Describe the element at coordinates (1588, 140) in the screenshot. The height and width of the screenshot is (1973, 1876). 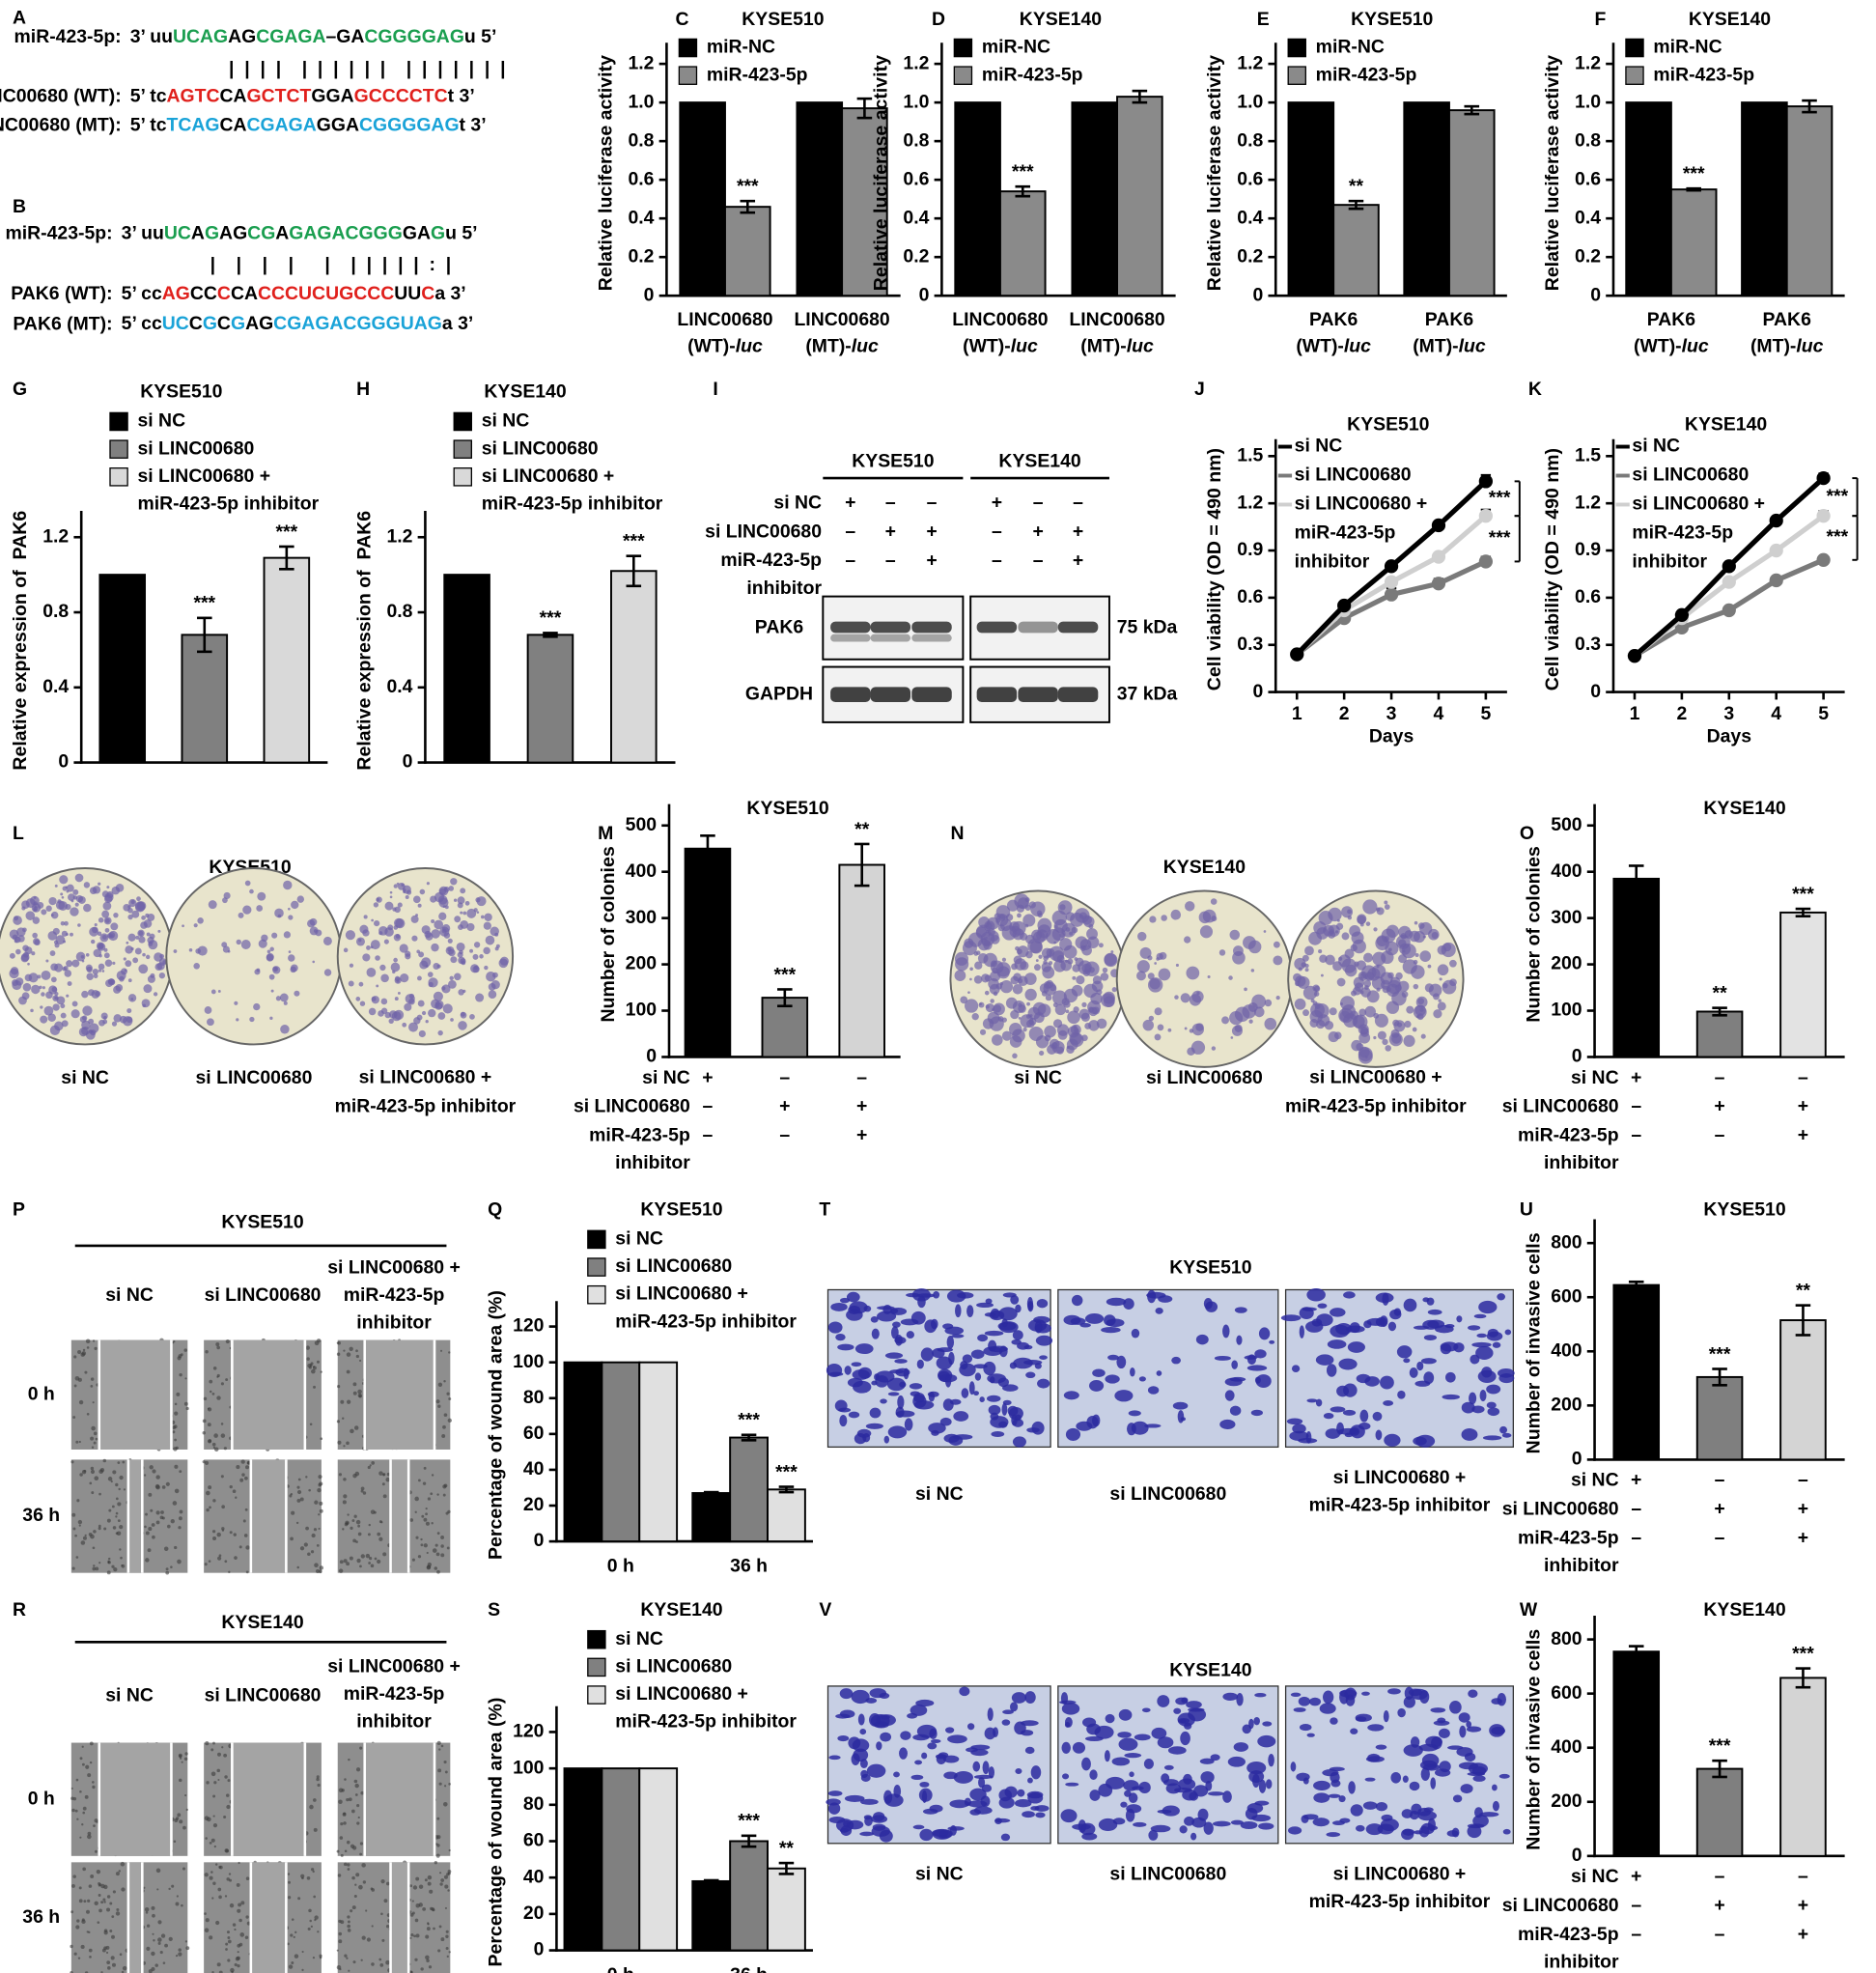
I see `y-tick-label: 0.8` at that location.